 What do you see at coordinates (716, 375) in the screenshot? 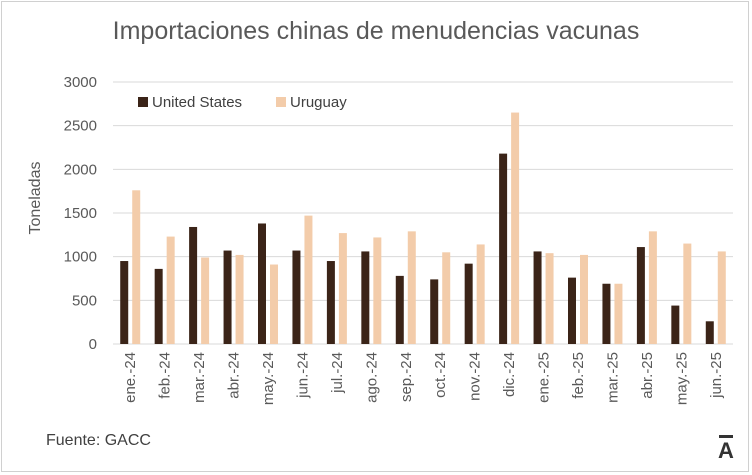
I see `x-tick-label: jun.-25` at bounding box center [716, 375].